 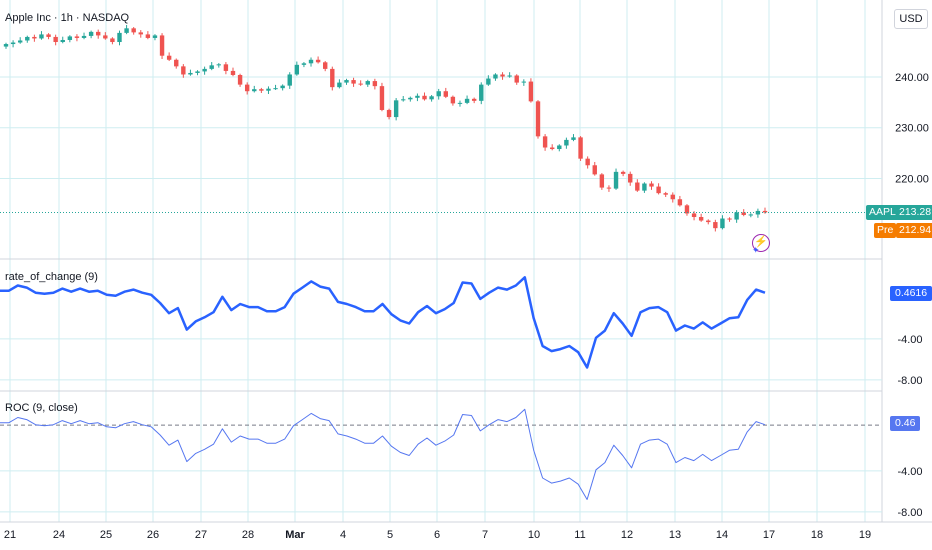 I want to click on y-tick-label: -4.00, so click(x=909, y=340).